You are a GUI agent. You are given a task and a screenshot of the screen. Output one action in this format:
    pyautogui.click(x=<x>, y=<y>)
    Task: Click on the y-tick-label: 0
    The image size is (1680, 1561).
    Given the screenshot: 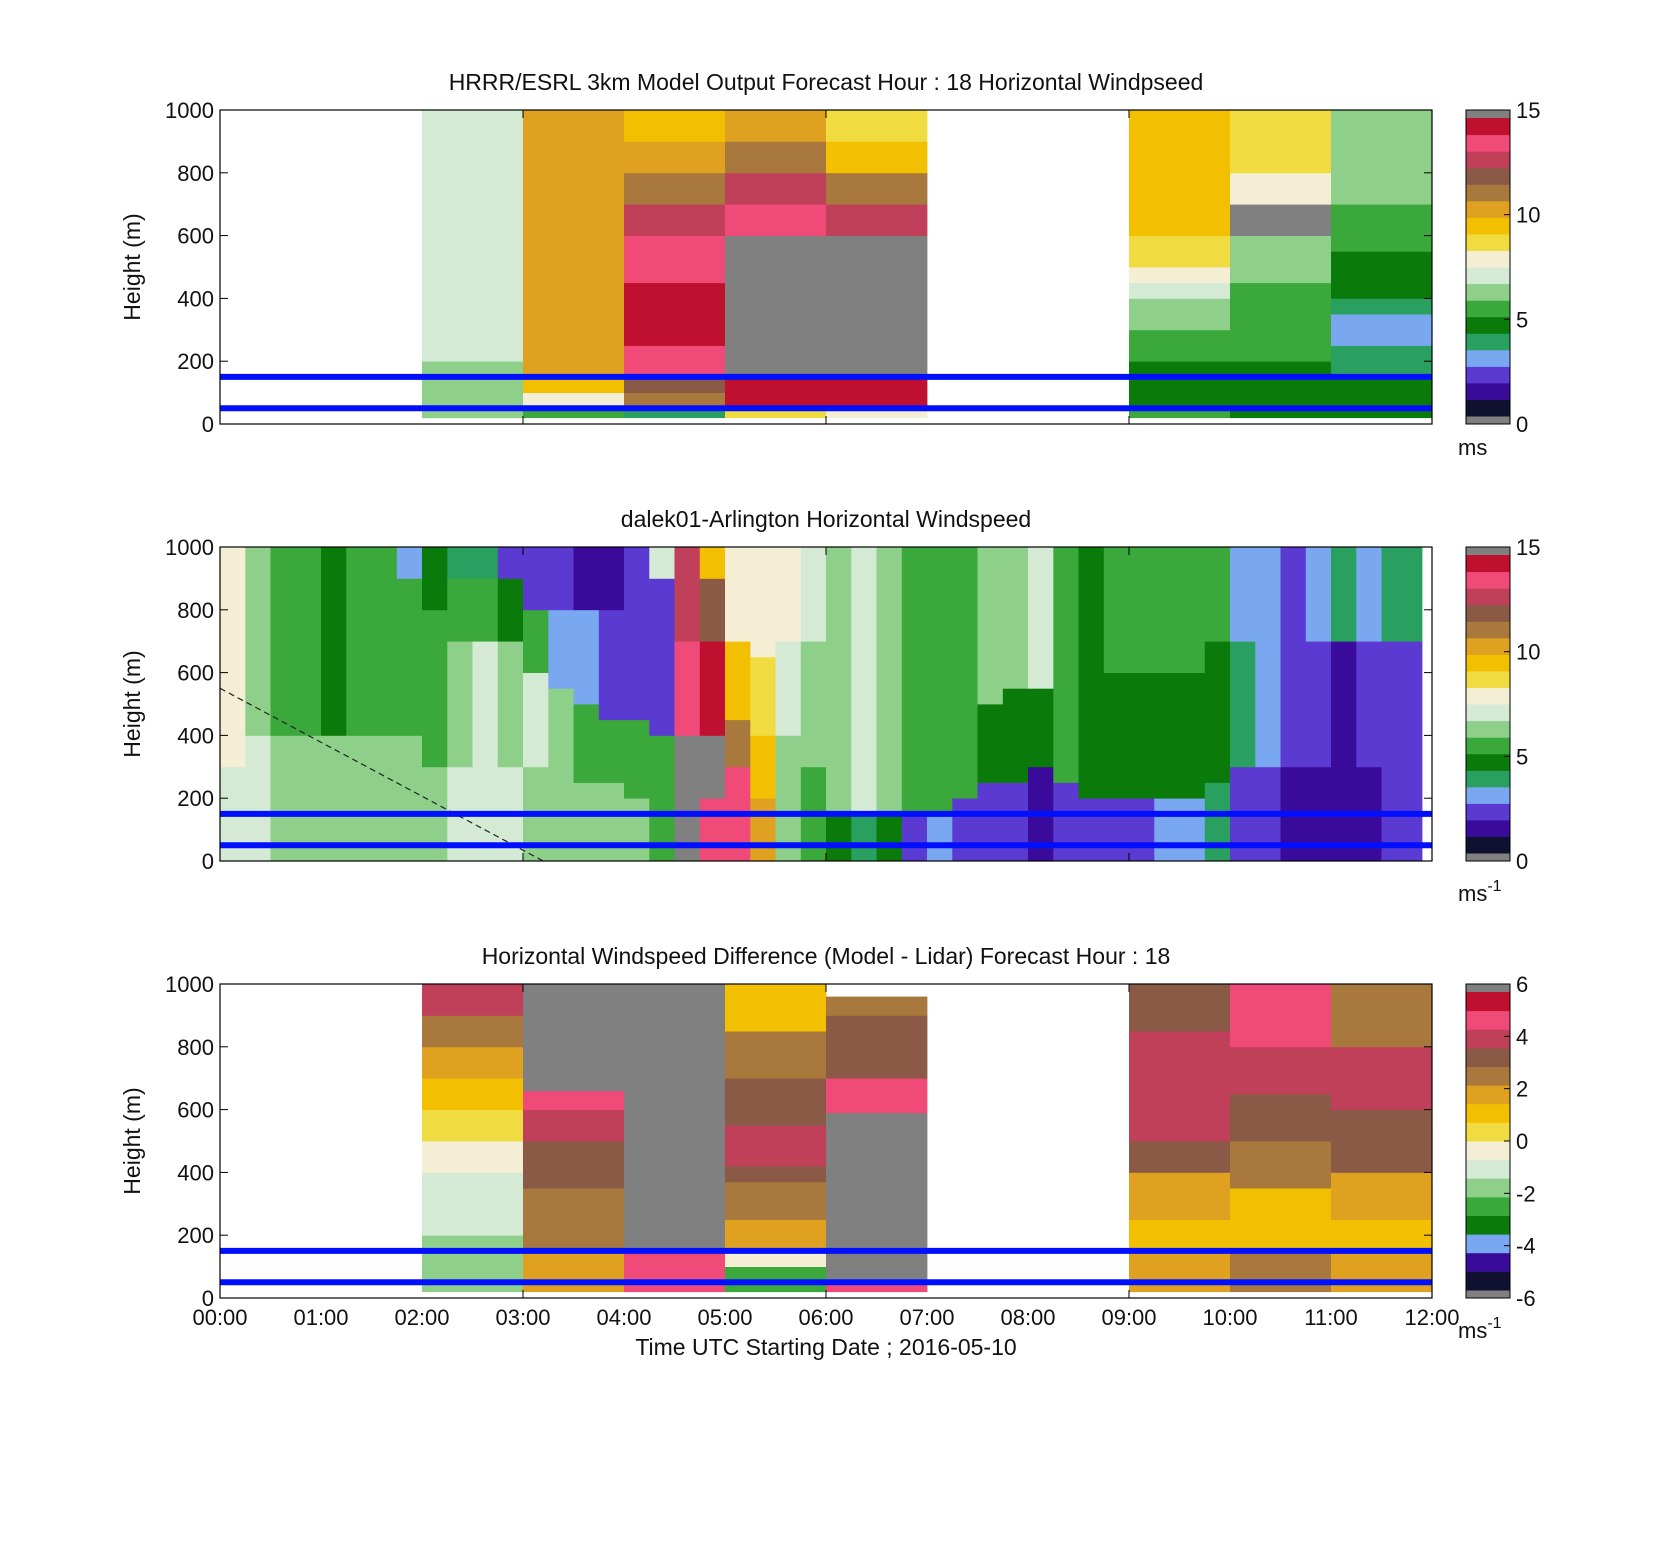 What is the action you would take?
    pyautogui.click(x=208, y=861)
    